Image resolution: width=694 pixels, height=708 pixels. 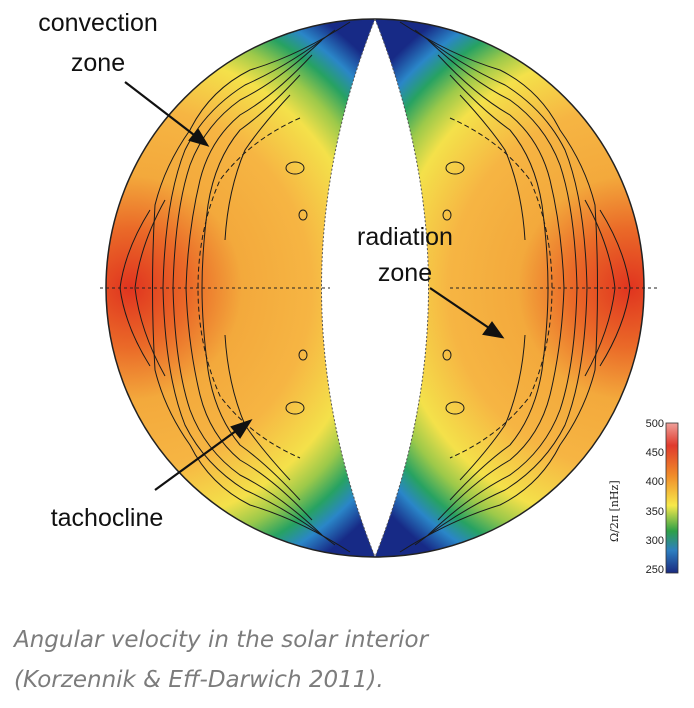 I want to click on tachocline-right, so click(x=501, y=288).